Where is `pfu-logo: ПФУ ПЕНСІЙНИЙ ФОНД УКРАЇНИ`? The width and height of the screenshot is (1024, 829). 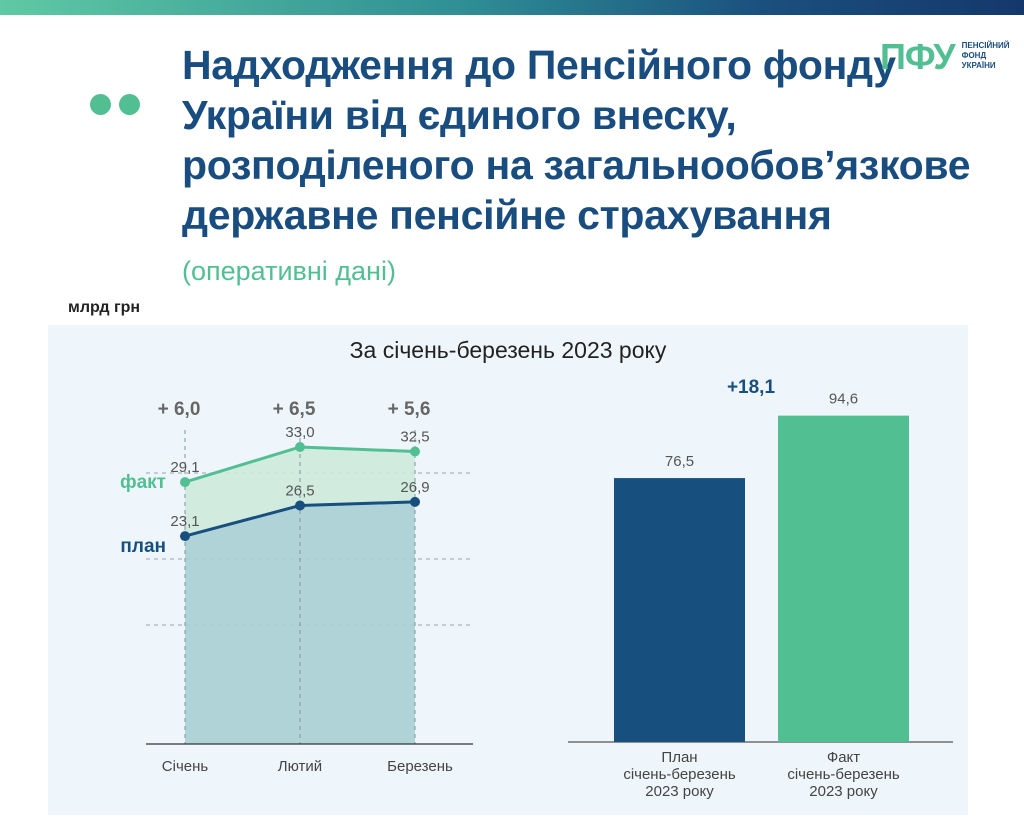 pfu-logo: ПФУ ПЕНСІЙНИЙ ФОНД УКРАЇНИ is located at coordinates (947, 57).